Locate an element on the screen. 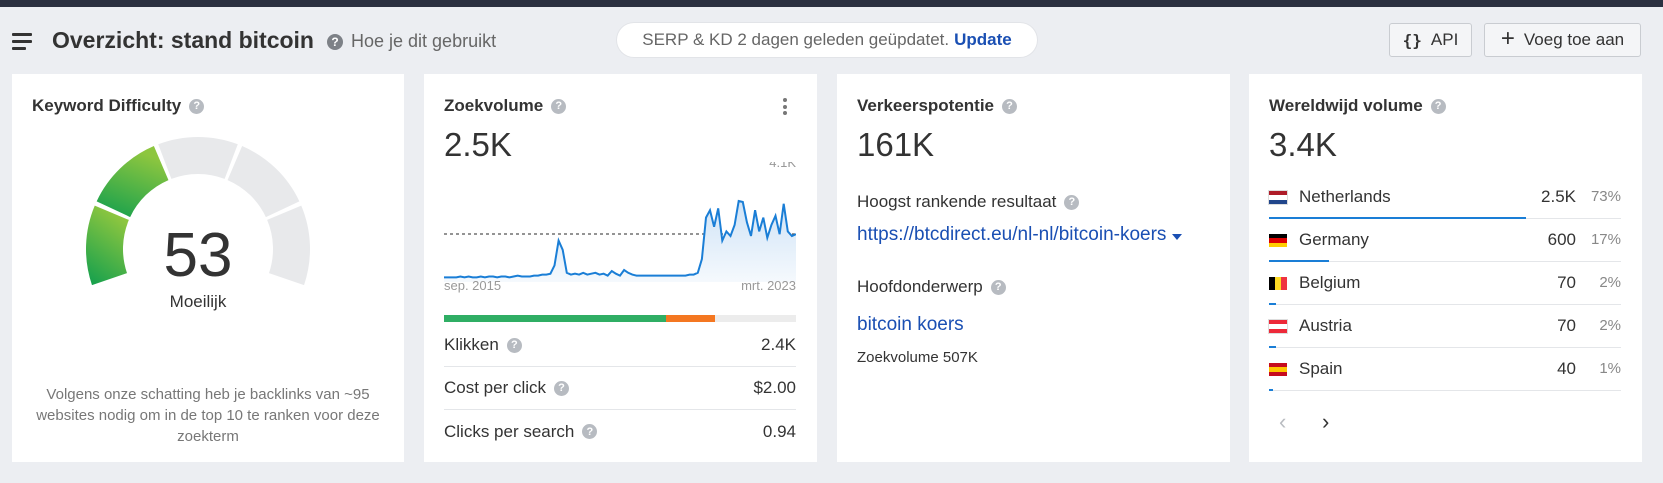 The image size is (1663, 483). country-row: Belgium 70 2% is located at coordinates (1445, 283).